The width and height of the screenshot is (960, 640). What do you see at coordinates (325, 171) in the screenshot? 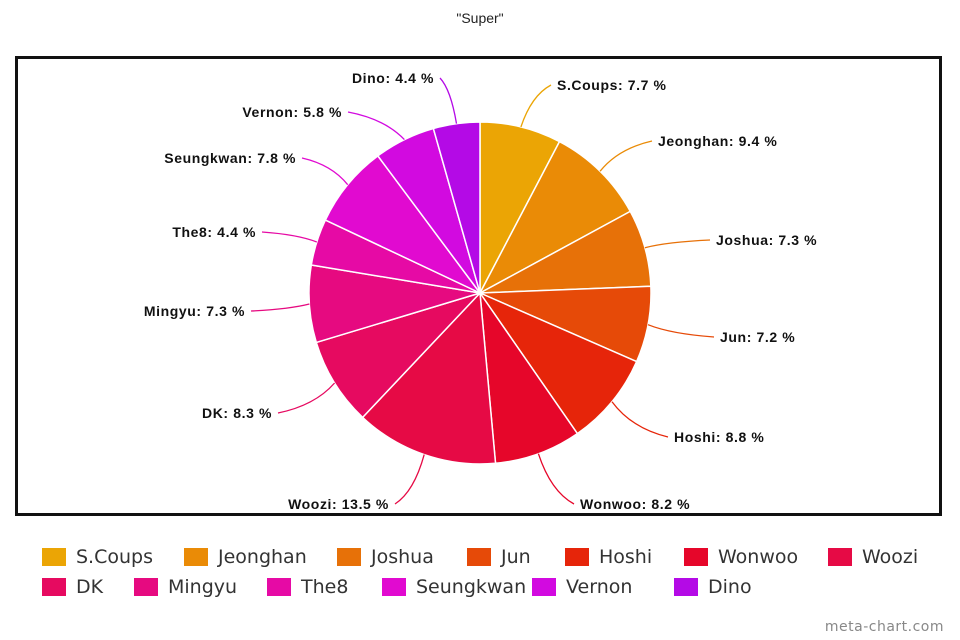
I see `leader-line-seungkwan` at bounding box center [325, 171].